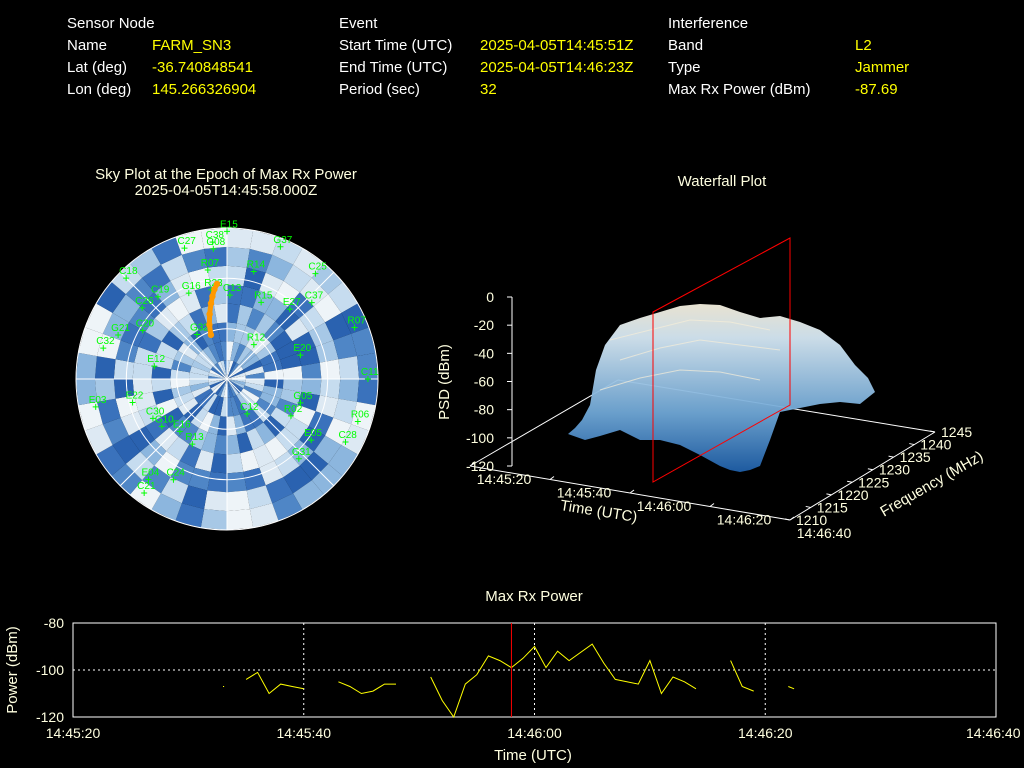 The image size is (1024, 768). I want to click on satellite-marker: G32, so click(199, 330).